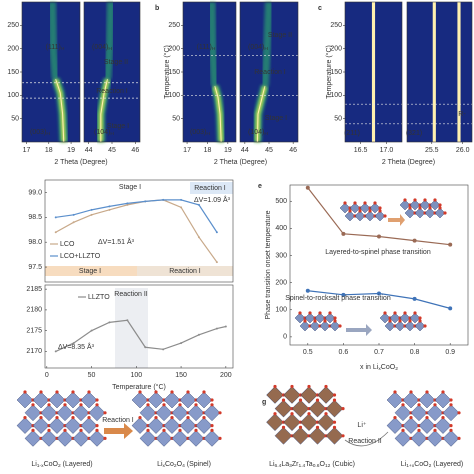 This screenshot has width=474, height=474. Describe the element at coordinates (104, 133) in the screenshot. I see `annotation: (104)H` at that location.